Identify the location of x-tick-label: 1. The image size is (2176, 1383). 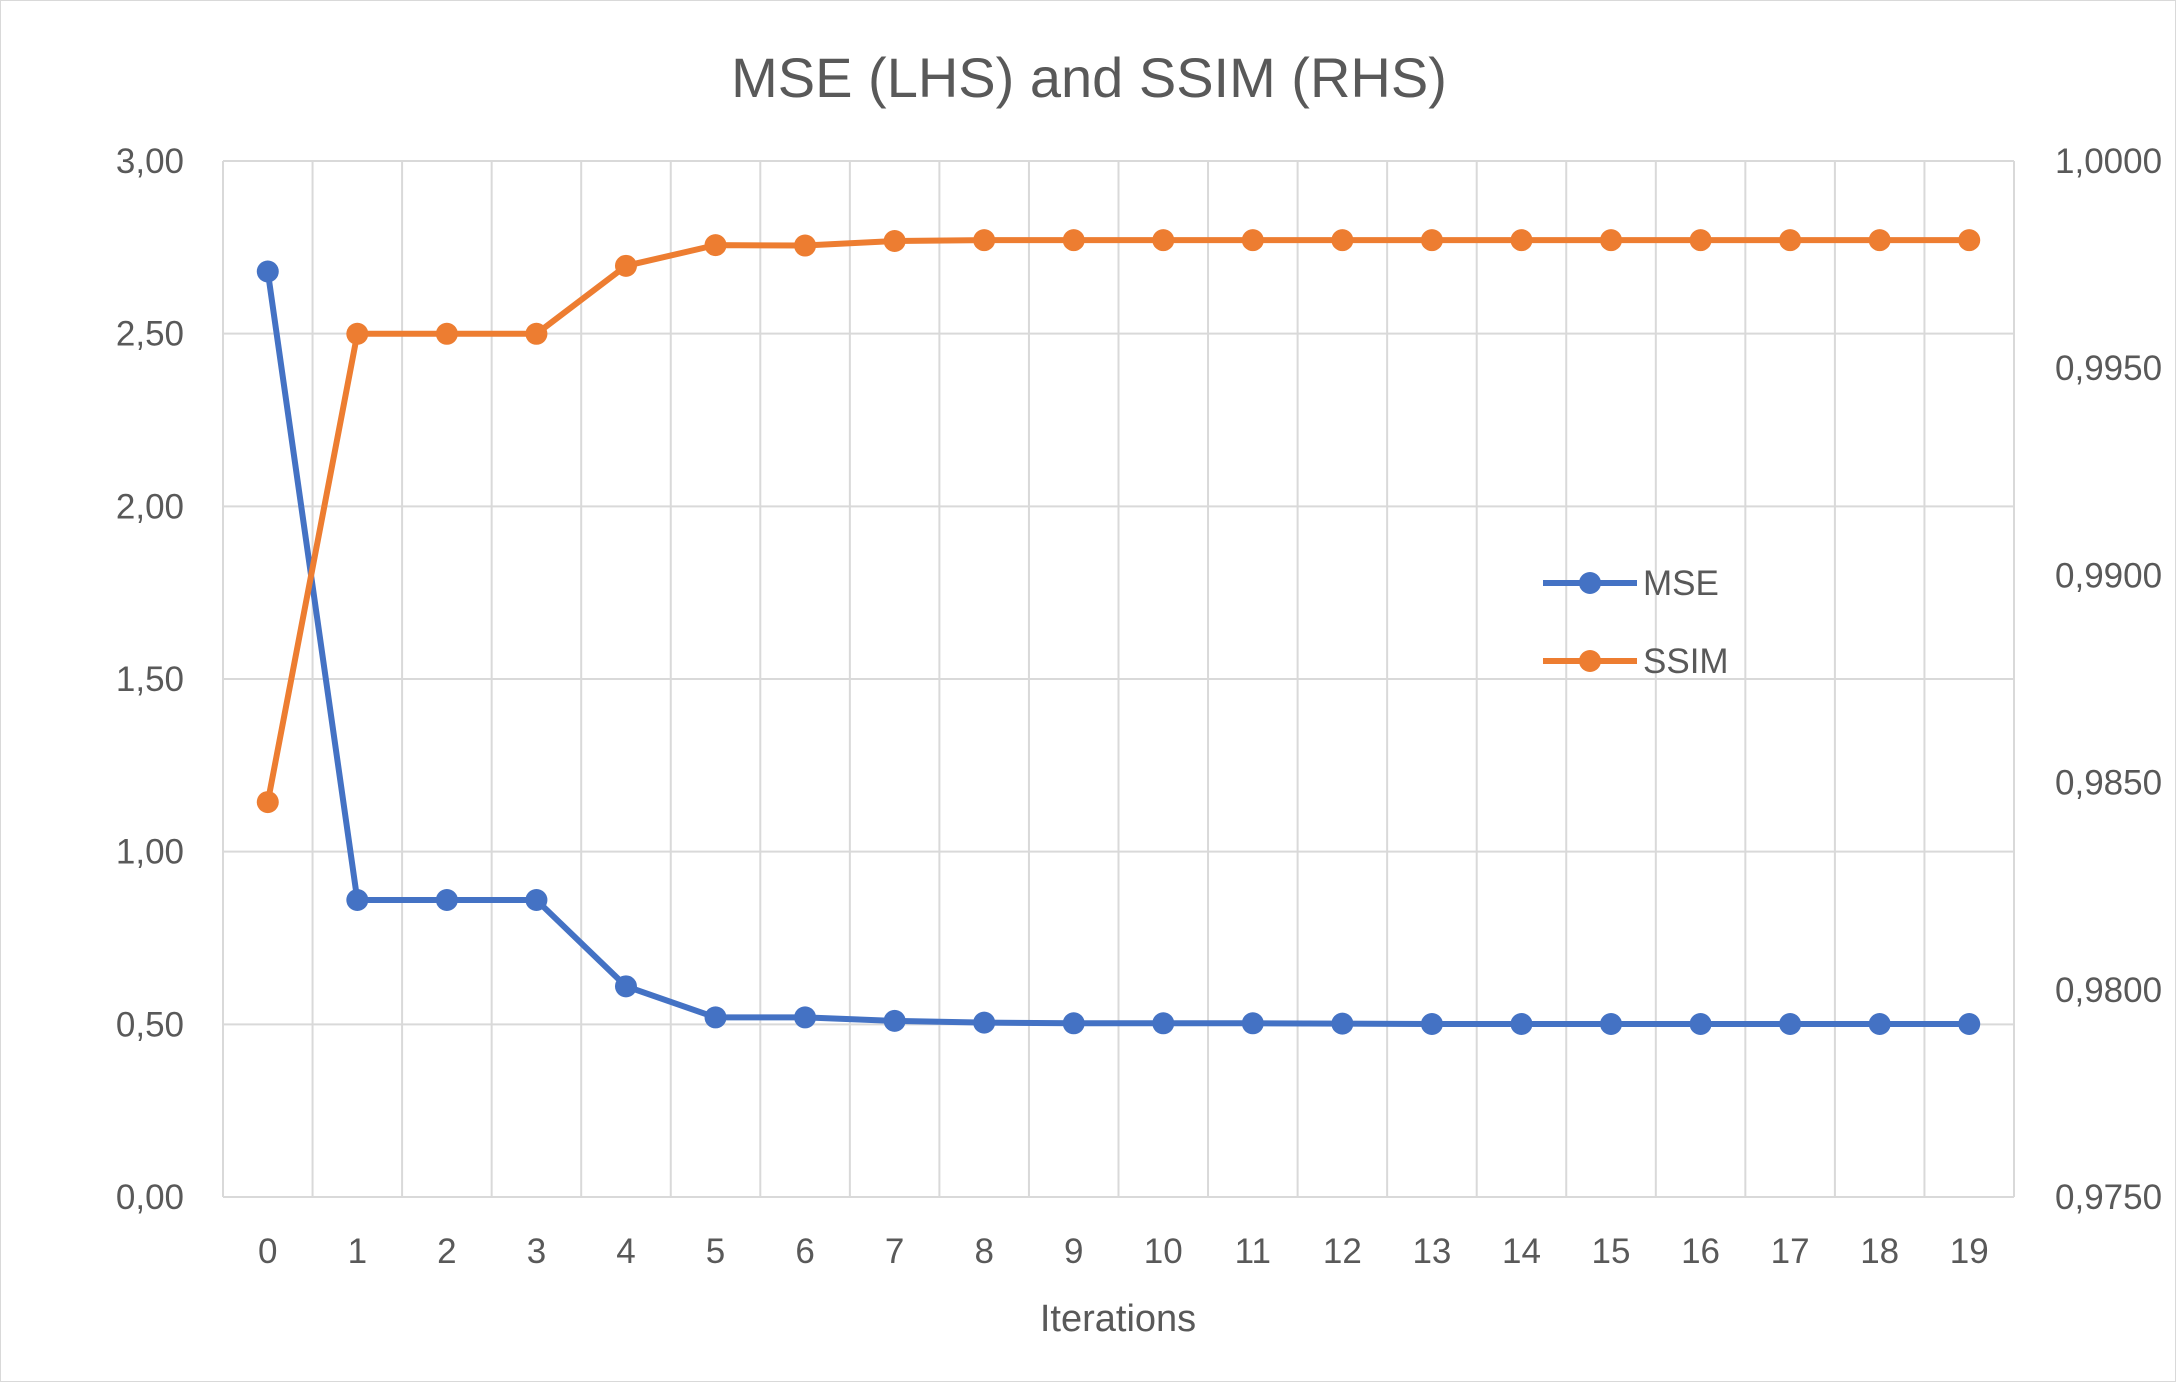
(357, 1251).